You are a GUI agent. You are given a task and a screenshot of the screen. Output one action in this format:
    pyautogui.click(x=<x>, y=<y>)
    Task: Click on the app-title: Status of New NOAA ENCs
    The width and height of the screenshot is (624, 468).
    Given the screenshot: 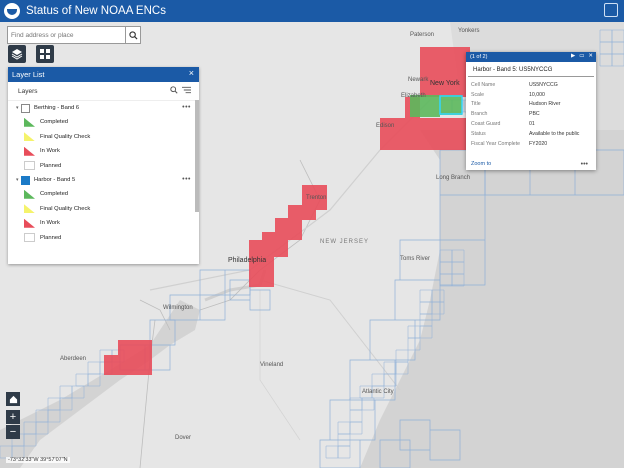 What is the action you would take?
    pyautogui.click(x=96, y=11)
    